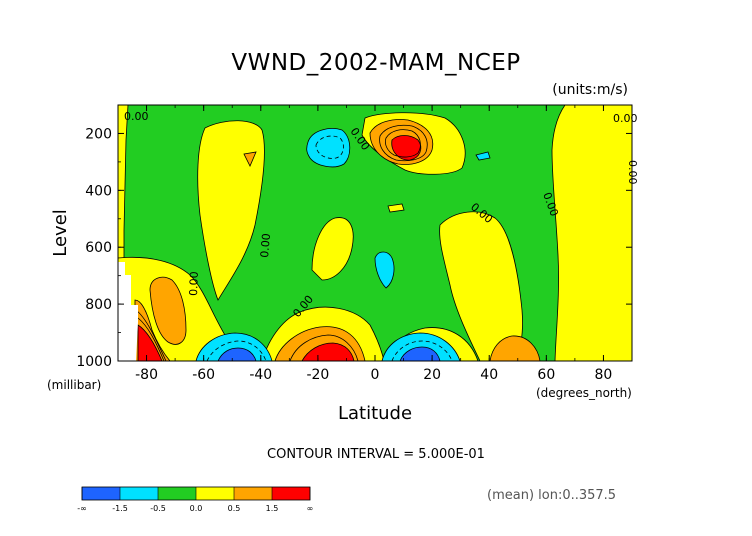  I want to click on cyan-south-upper, so click(328, 148).